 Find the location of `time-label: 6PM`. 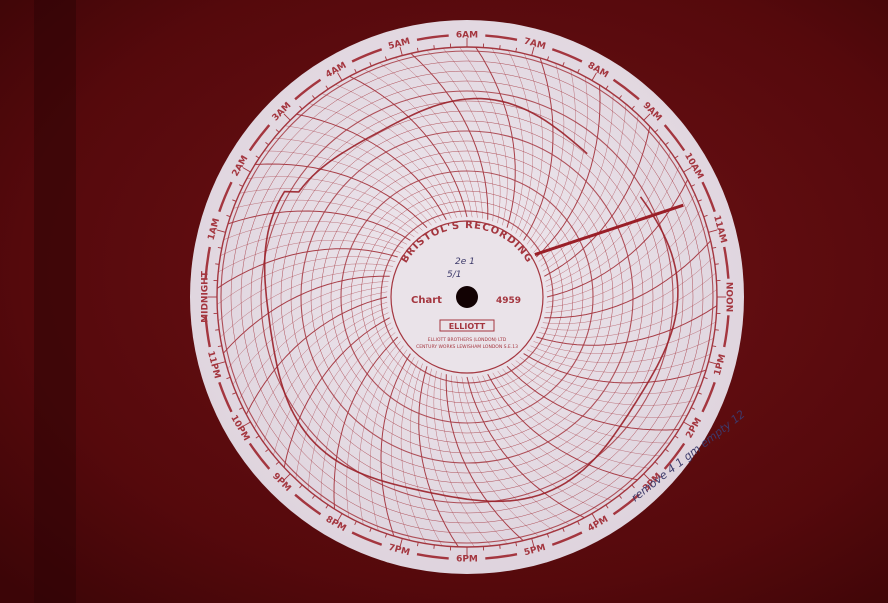

time-label: 6PM is located at coordinates (467, 560).